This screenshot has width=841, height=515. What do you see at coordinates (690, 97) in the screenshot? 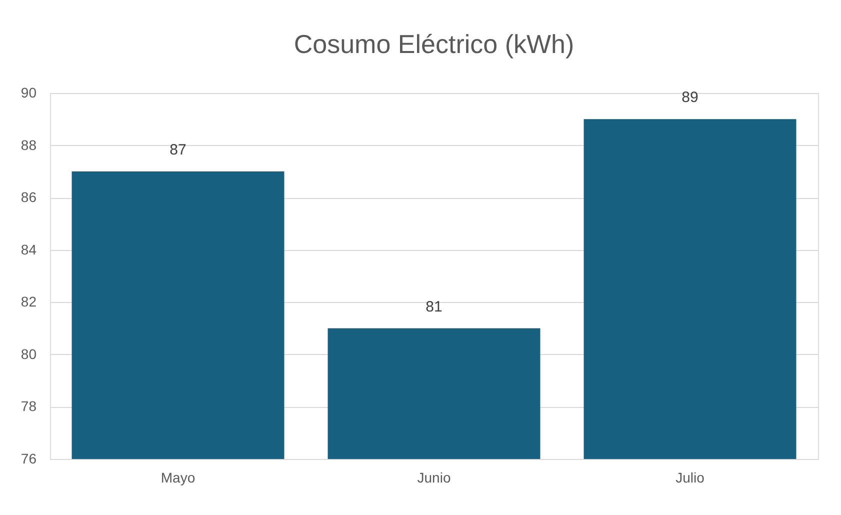
I see `data-label: 89` at bounding box center [690, 97].